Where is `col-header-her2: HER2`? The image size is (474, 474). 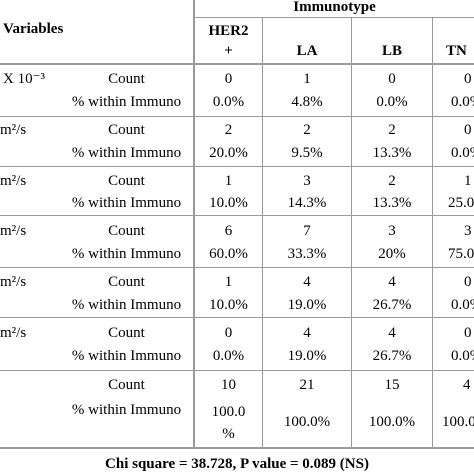
col-header-her2: HER2 is located at coordinates (228, 31).